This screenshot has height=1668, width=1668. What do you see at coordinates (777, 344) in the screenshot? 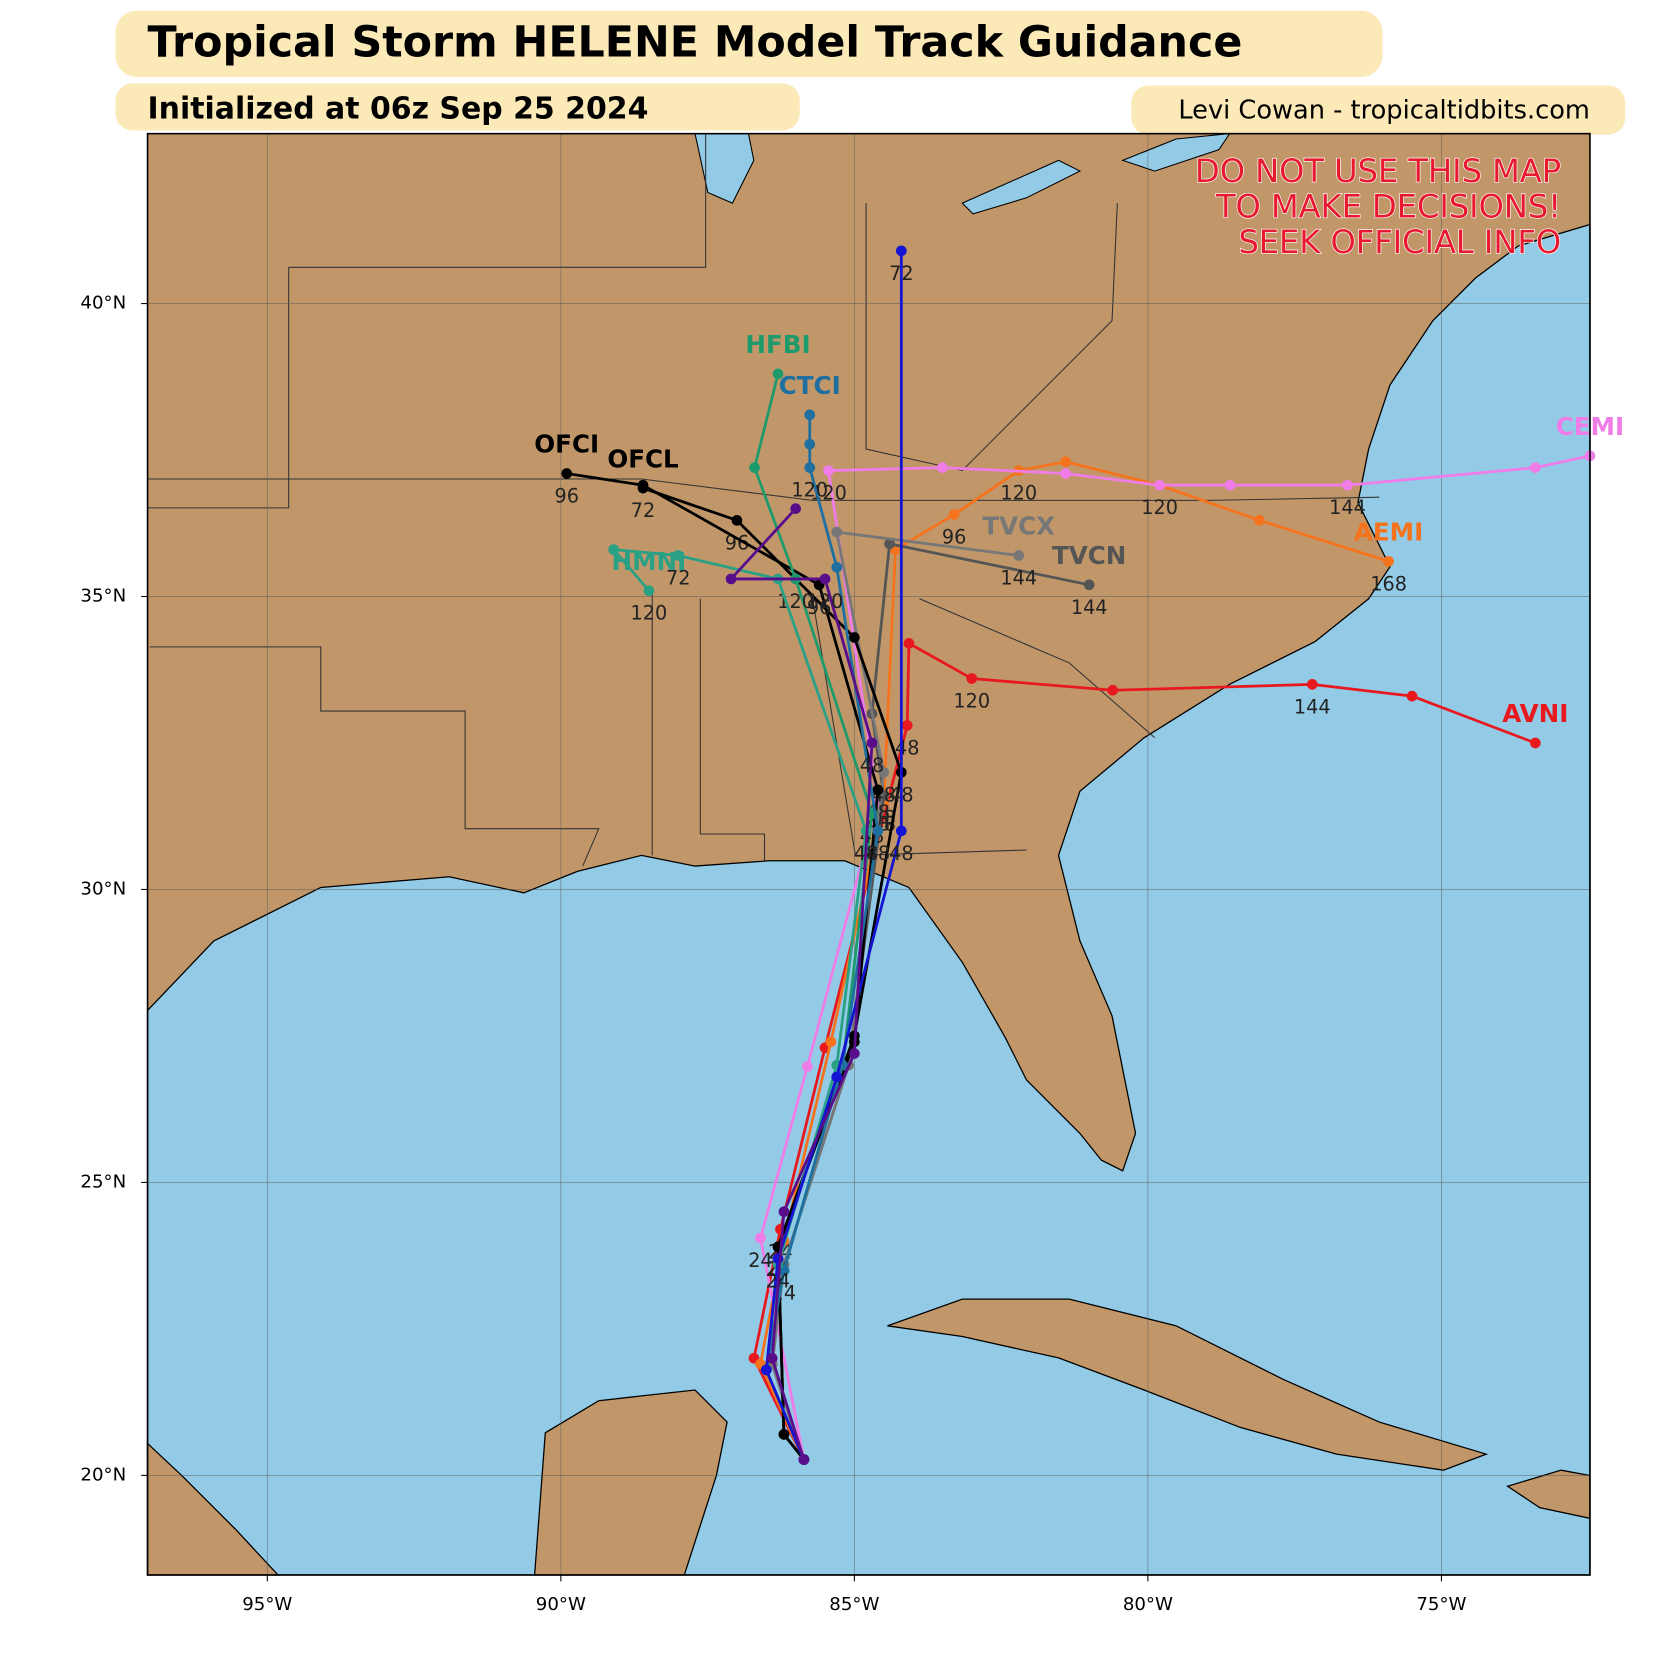
I see `model-name: HFBI` at bounding box center [777, 344].